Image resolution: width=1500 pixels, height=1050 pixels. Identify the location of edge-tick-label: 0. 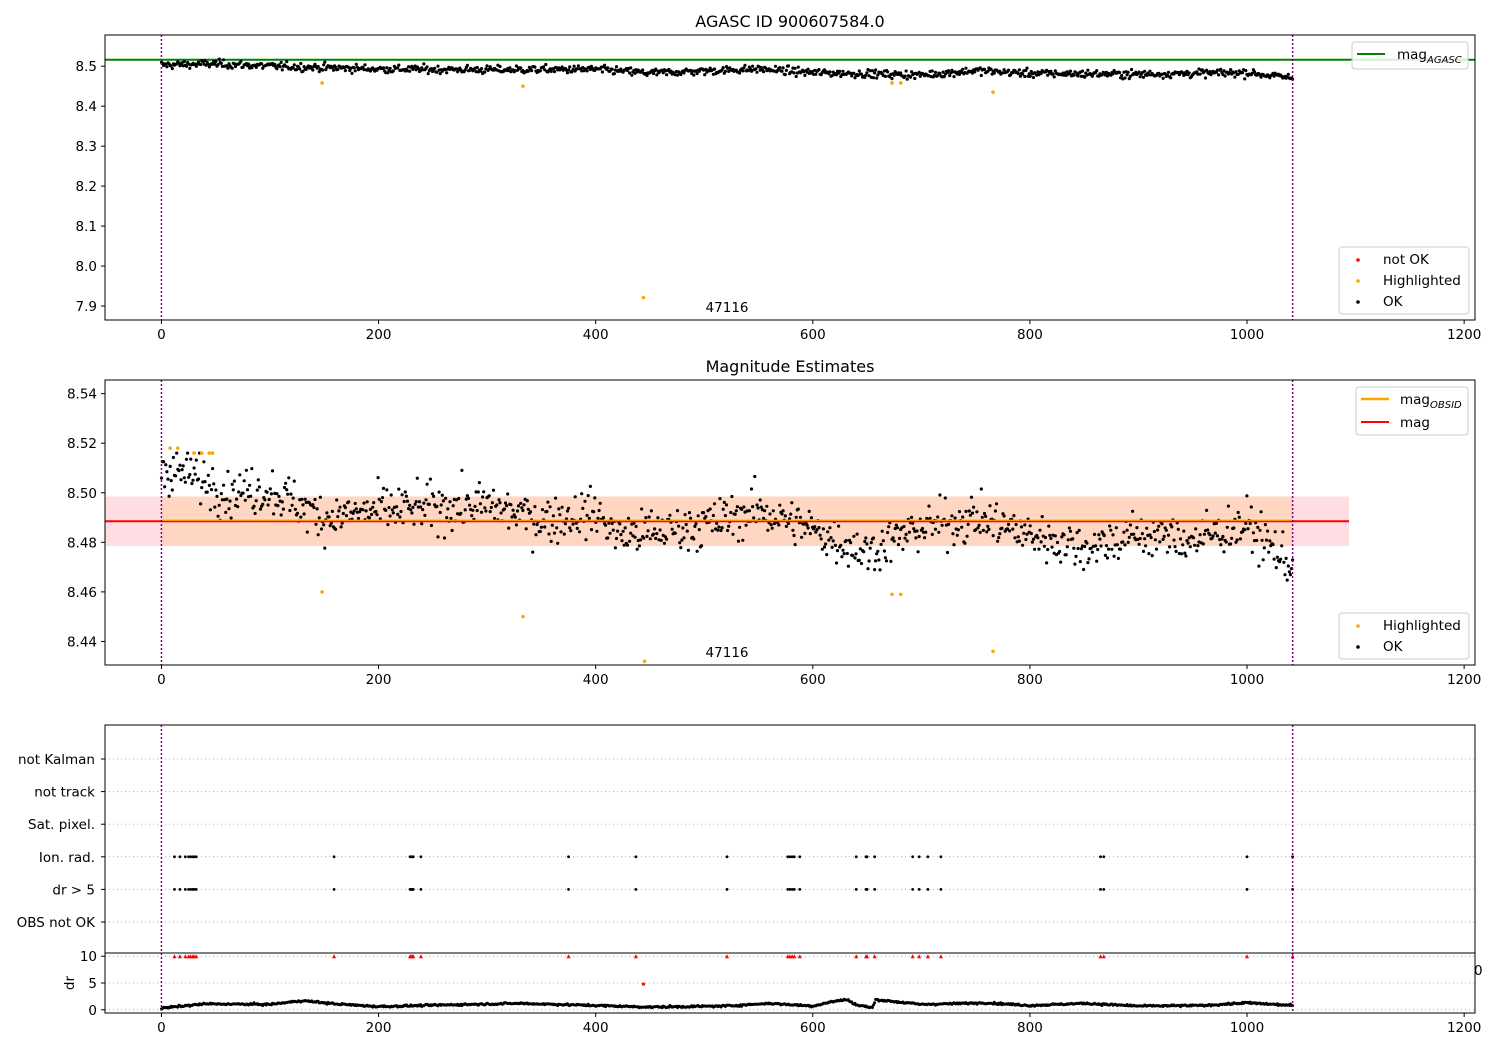
(1478, 971).